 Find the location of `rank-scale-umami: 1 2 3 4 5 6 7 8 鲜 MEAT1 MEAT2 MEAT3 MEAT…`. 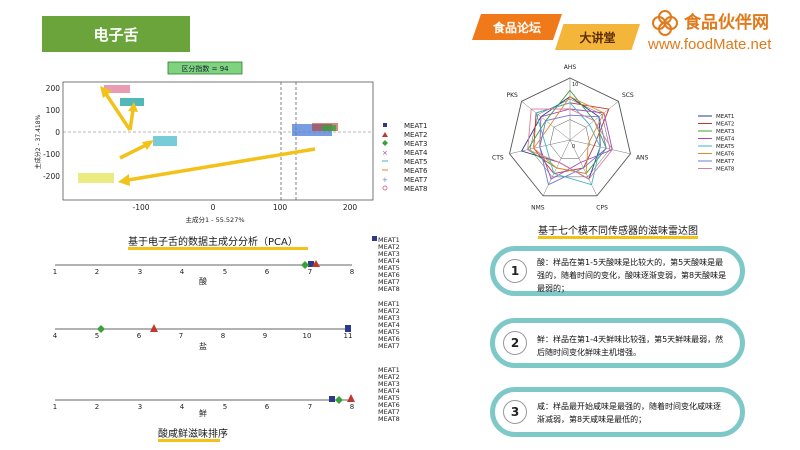

rank-scale-umami: 1 2 3 4 5 6 7 8 鲜 MEAT1 MEAT2 MEAT3 MEAT… is located at coordinates (226, 394).